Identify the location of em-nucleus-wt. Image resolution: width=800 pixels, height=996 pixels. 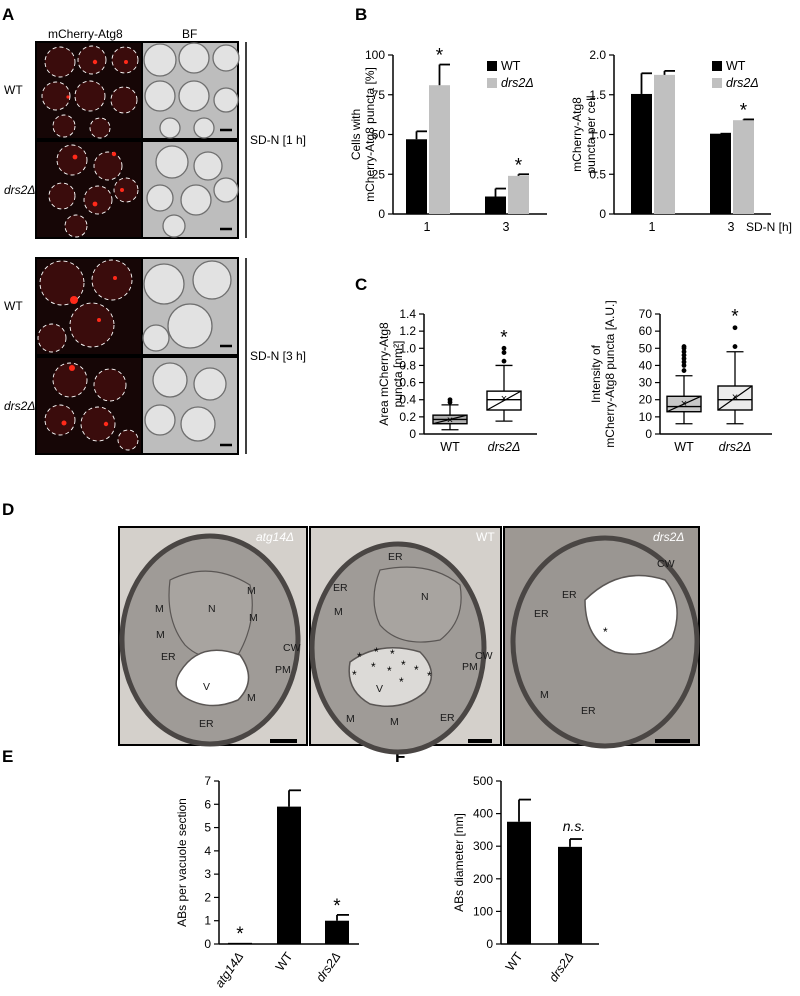
(417, 604).